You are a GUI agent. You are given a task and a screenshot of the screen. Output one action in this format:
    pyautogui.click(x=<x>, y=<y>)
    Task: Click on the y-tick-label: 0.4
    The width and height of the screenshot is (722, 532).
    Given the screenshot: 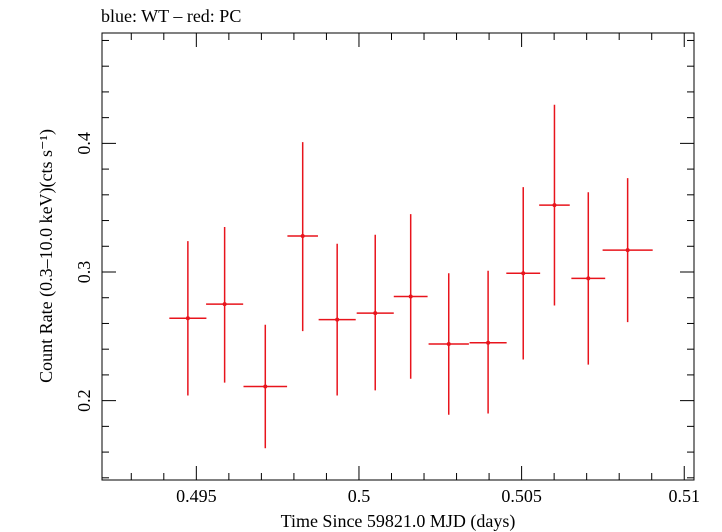 What is the action you would take?
    pyautogui.click(x=84, y=143)
    